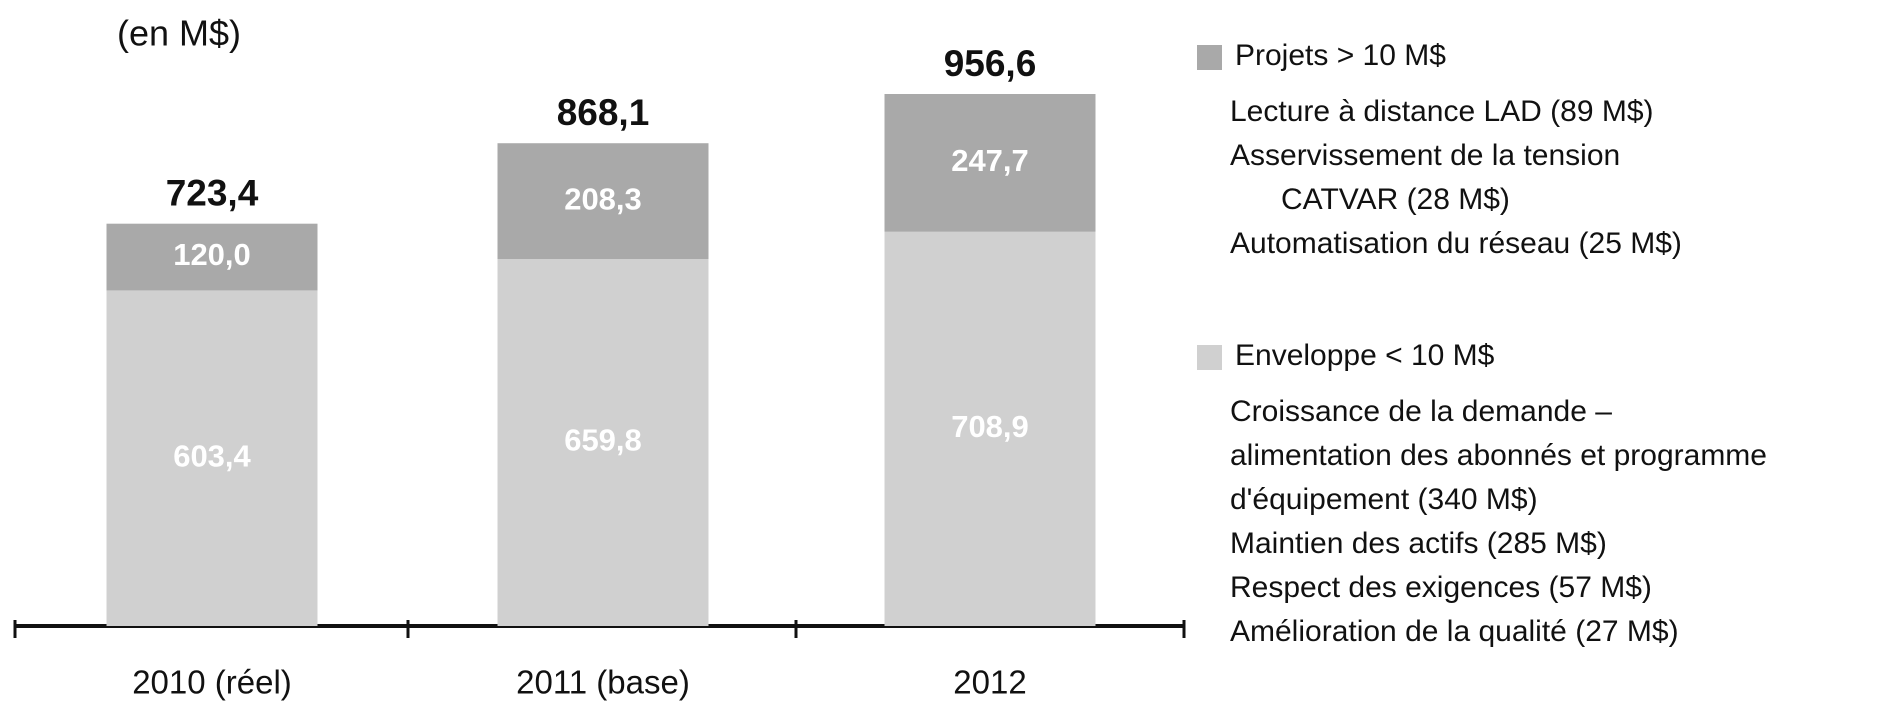 The image size is (1895, 705). What do you see at coordinates (212, 192) in the screenshot?
I see `total-label: 723,4` at bounding box center [212, 192].